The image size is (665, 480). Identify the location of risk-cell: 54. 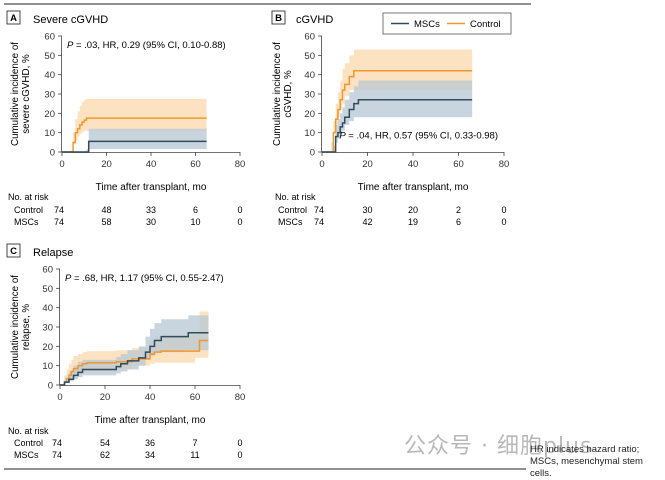
(105, 443).